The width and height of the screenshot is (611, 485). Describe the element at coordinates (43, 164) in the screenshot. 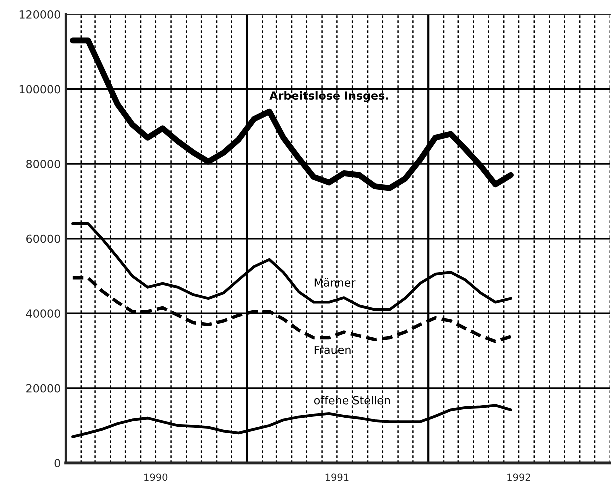

I see `y-tick-label: 80000` at that location.